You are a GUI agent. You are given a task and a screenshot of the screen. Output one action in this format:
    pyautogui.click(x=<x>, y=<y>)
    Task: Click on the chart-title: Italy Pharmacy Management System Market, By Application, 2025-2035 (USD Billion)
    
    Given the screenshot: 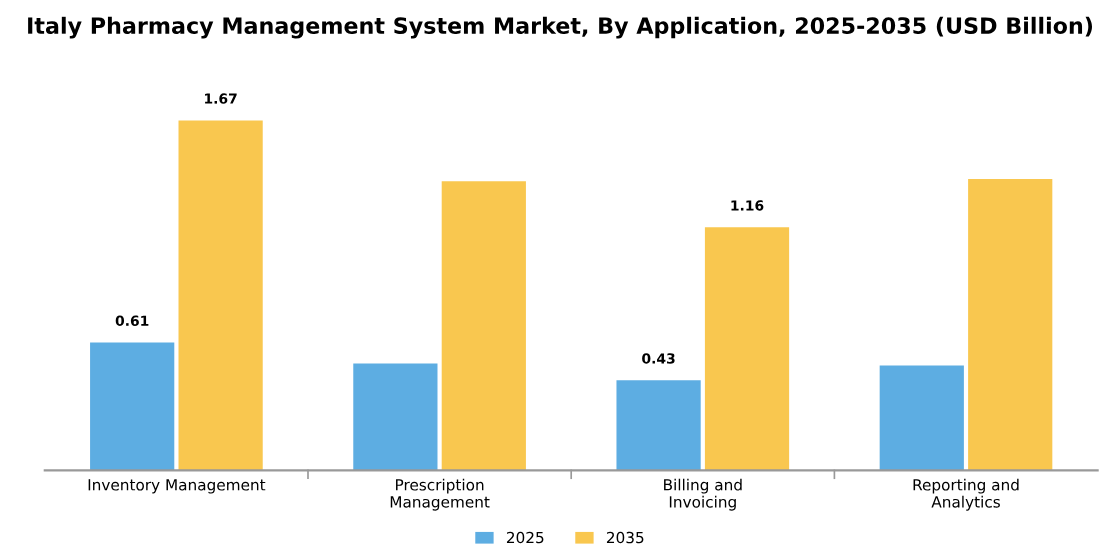 What is the action you would take?
    pyautogui.click(x=560, y=27)
    